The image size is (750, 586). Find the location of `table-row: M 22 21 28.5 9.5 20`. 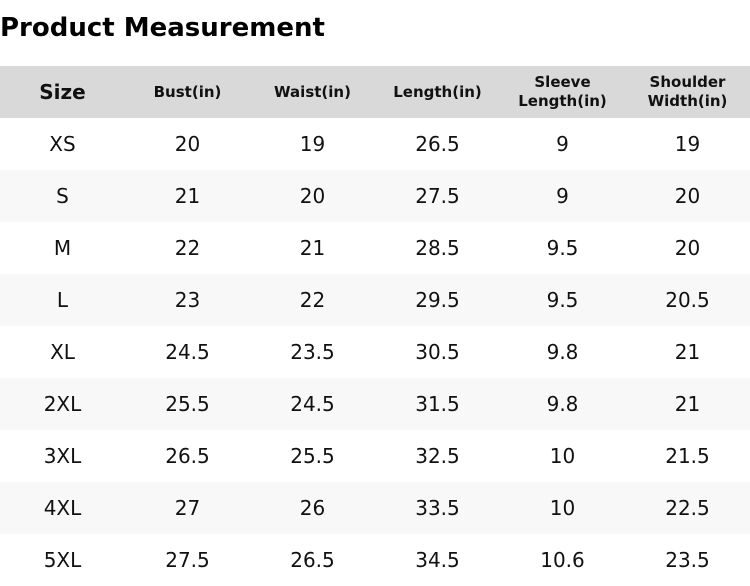

table-row: M 22 21 28.5 9.5 20 is located at coordinates (375, 248).